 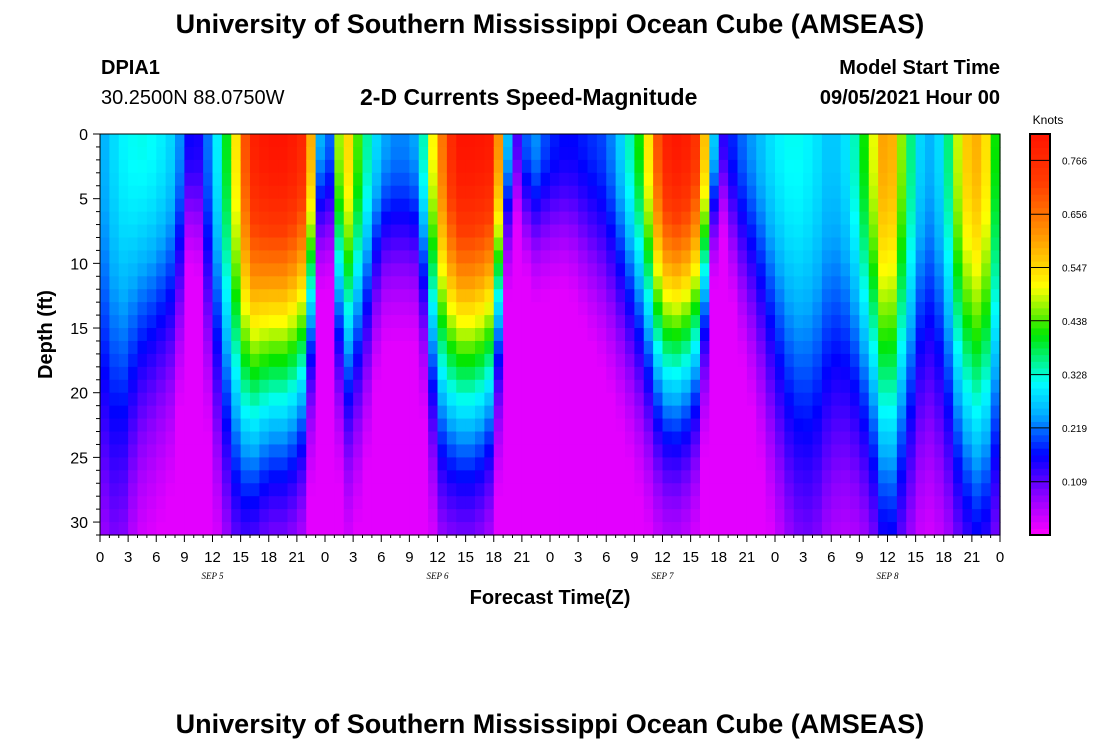 I want to click on date-label: SEP 5, so click(x=212, y=576).